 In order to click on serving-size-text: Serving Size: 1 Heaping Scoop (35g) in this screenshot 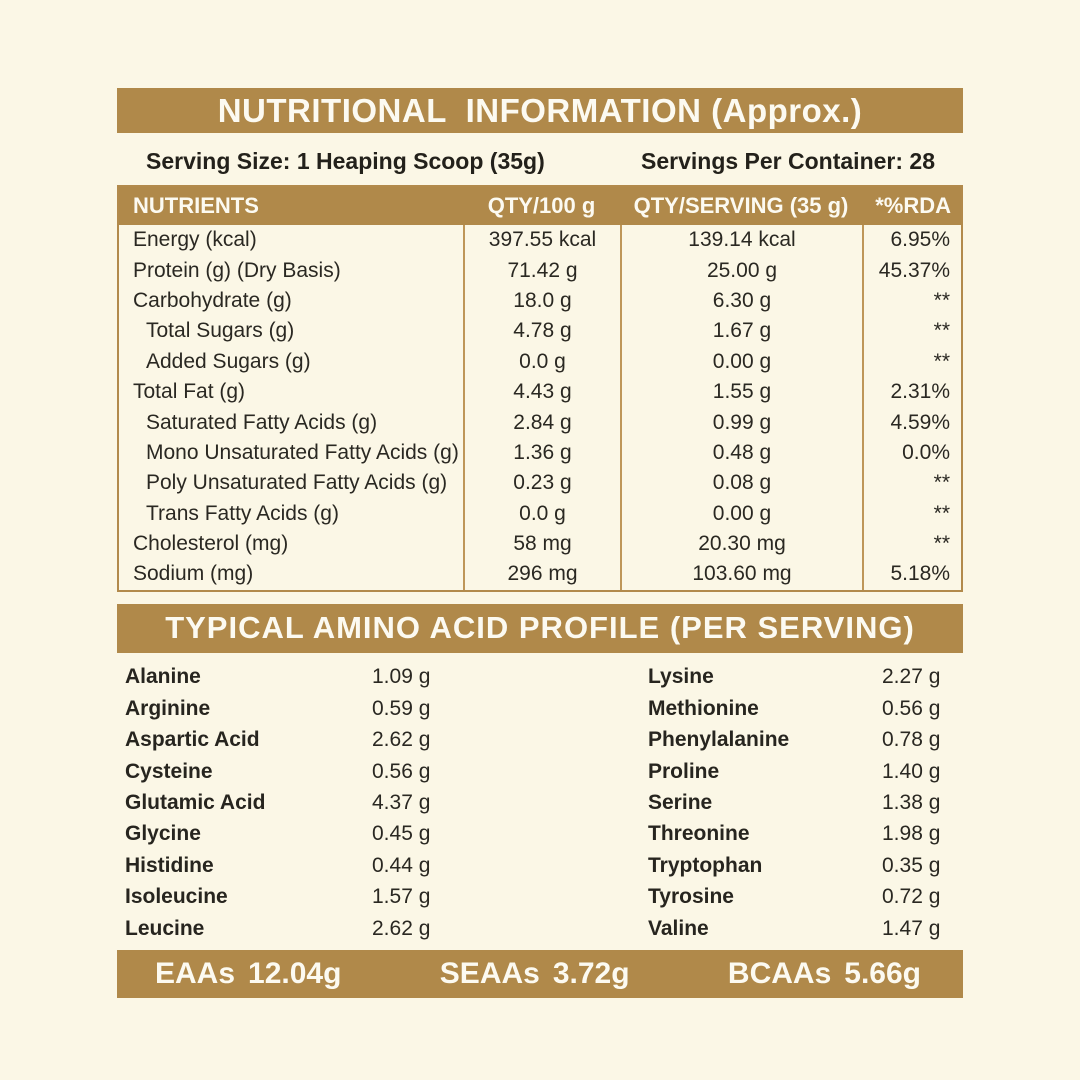, I will do `click(345, 160)`.